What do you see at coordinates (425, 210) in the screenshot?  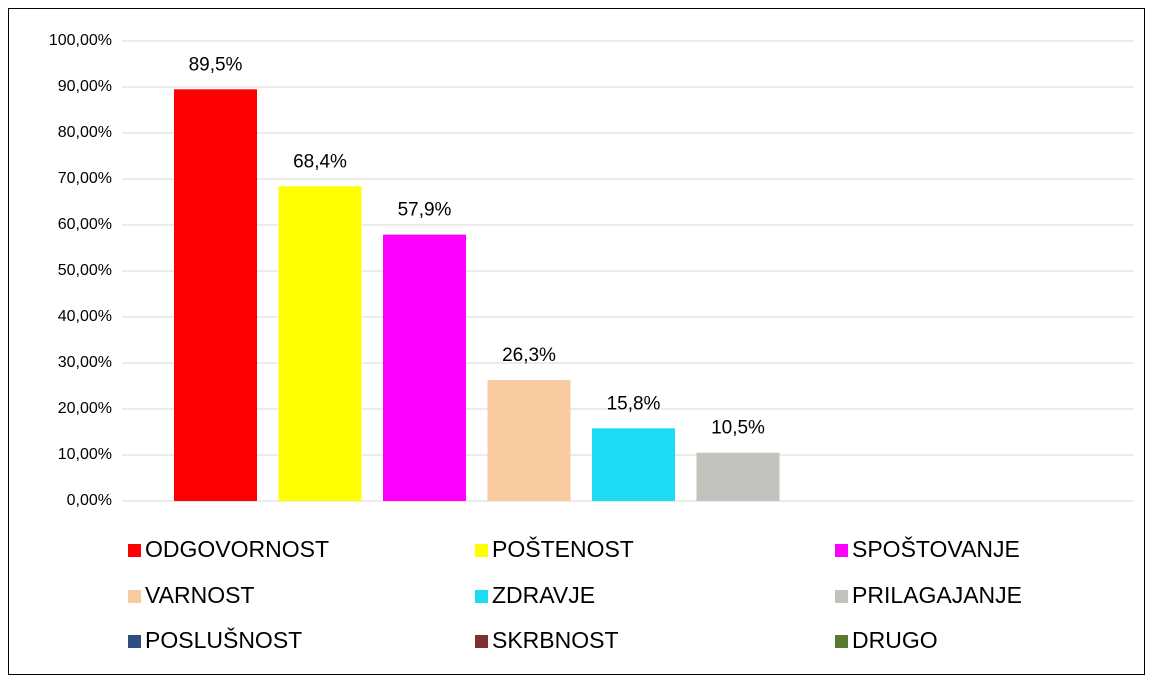 I see `data-label: 57,9%` at bounding box center [425, 210].